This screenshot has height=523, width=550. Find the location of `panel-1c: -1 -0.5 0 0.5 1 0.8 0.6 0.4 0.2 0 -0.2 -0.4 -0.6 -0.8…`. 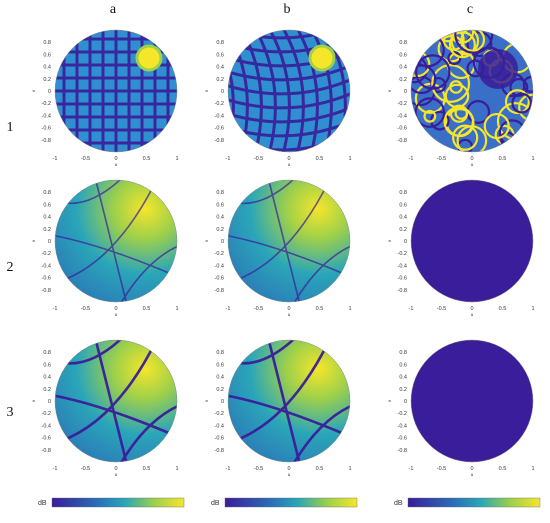

panel-1c: -1 -0.5 0 0.5 1 0.8 0.6 0.4 0.2 0 -0.2 -0.4 -0.6 -0.8… is located at coordinates (461, 98).